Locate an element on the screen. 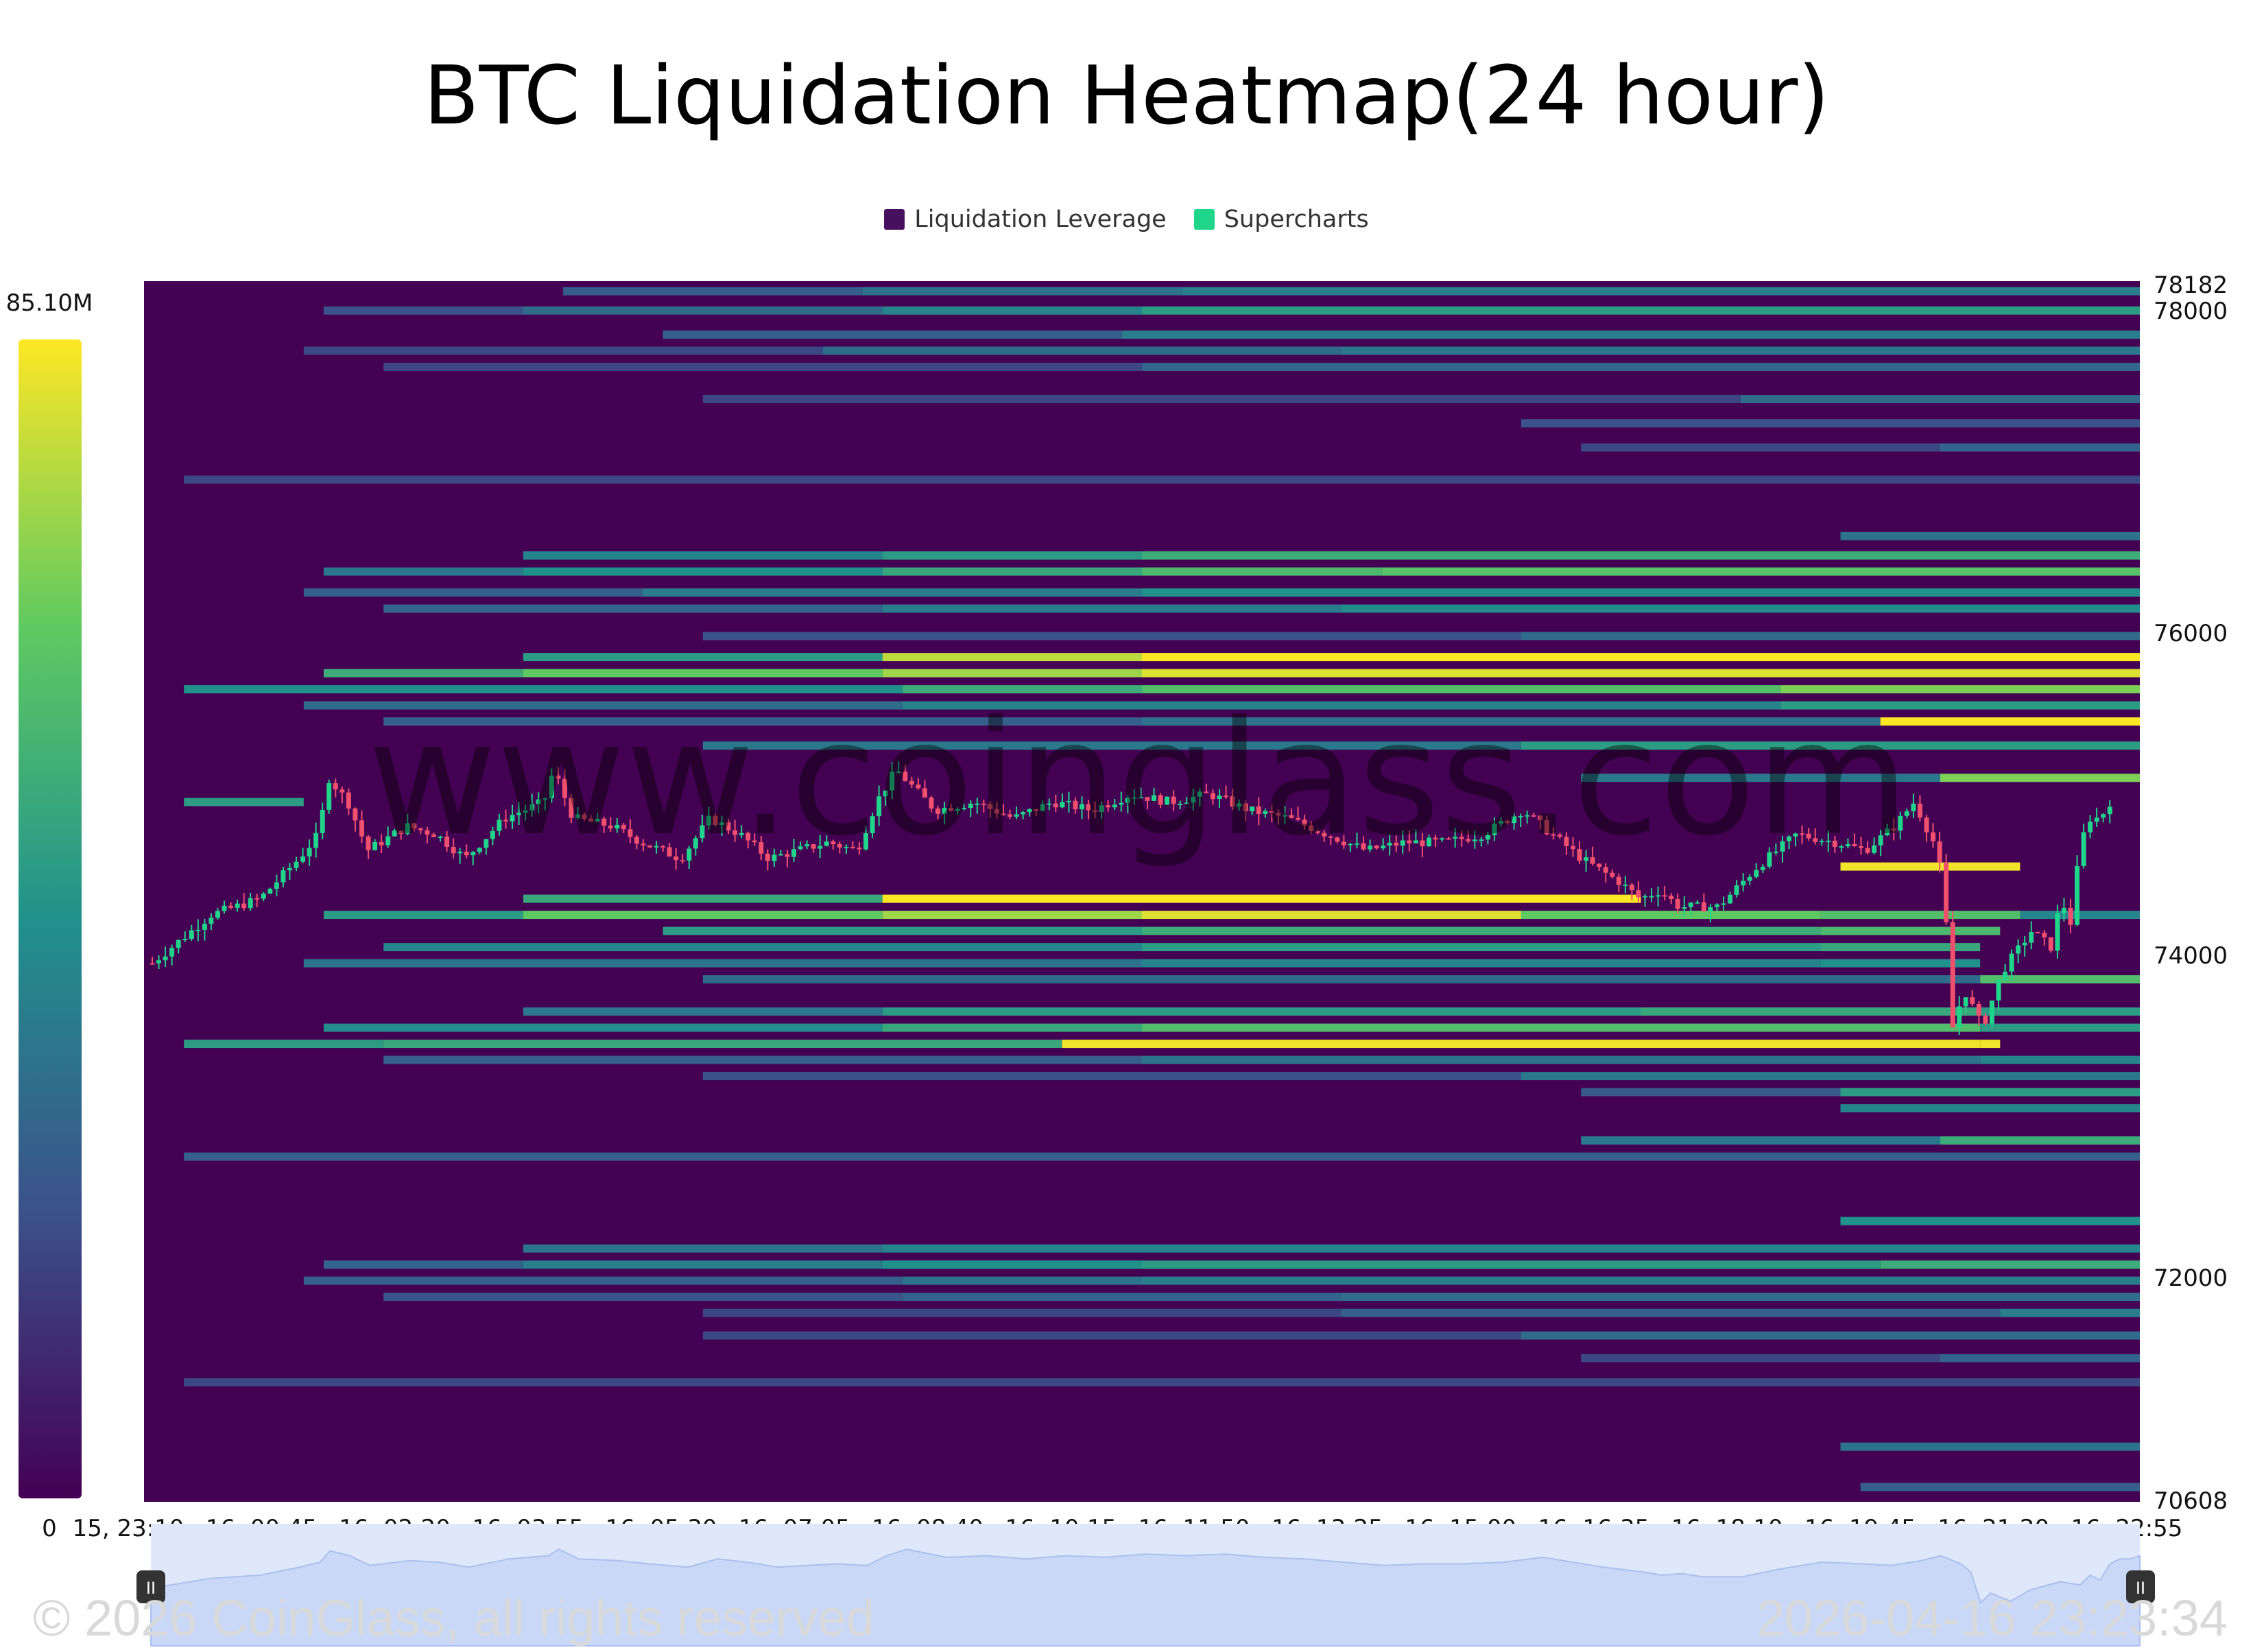  navigator-area is located at coordinates (1145, 1597).